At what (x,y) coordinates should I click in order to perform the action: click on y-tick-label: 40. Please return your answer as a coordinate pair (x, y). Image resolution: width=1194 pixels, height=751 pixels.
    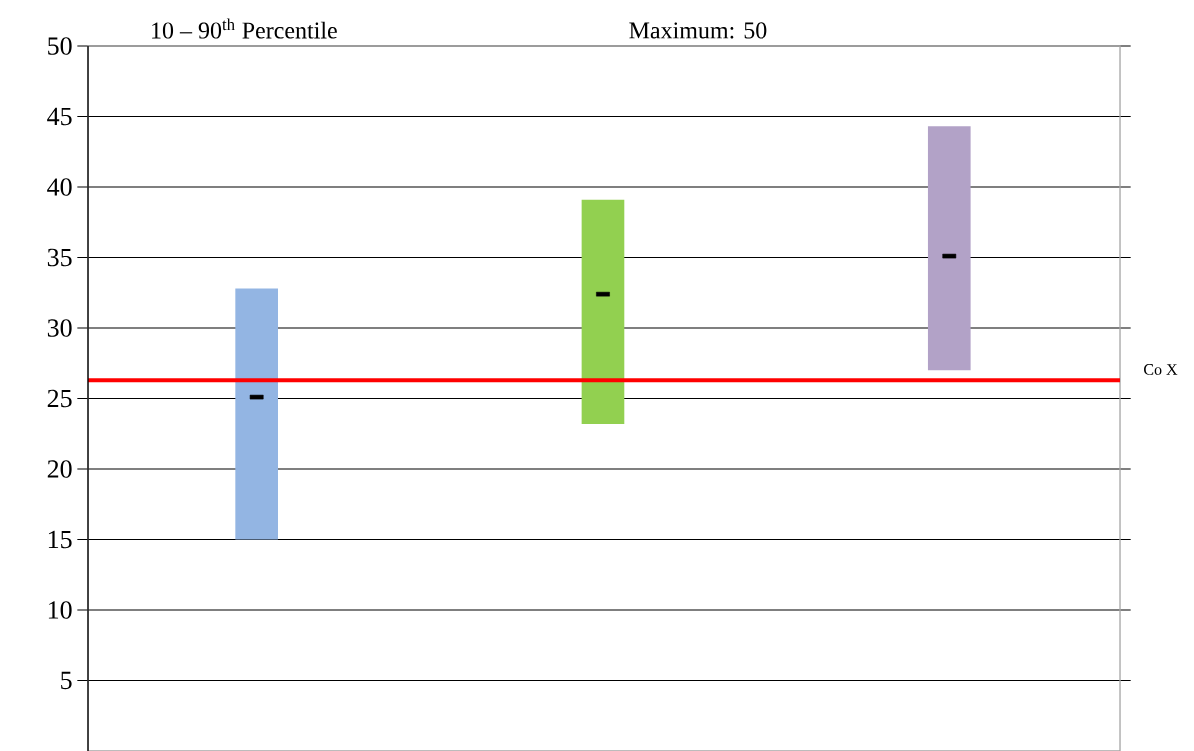
    Looking at the image, I should click on (59, 187).